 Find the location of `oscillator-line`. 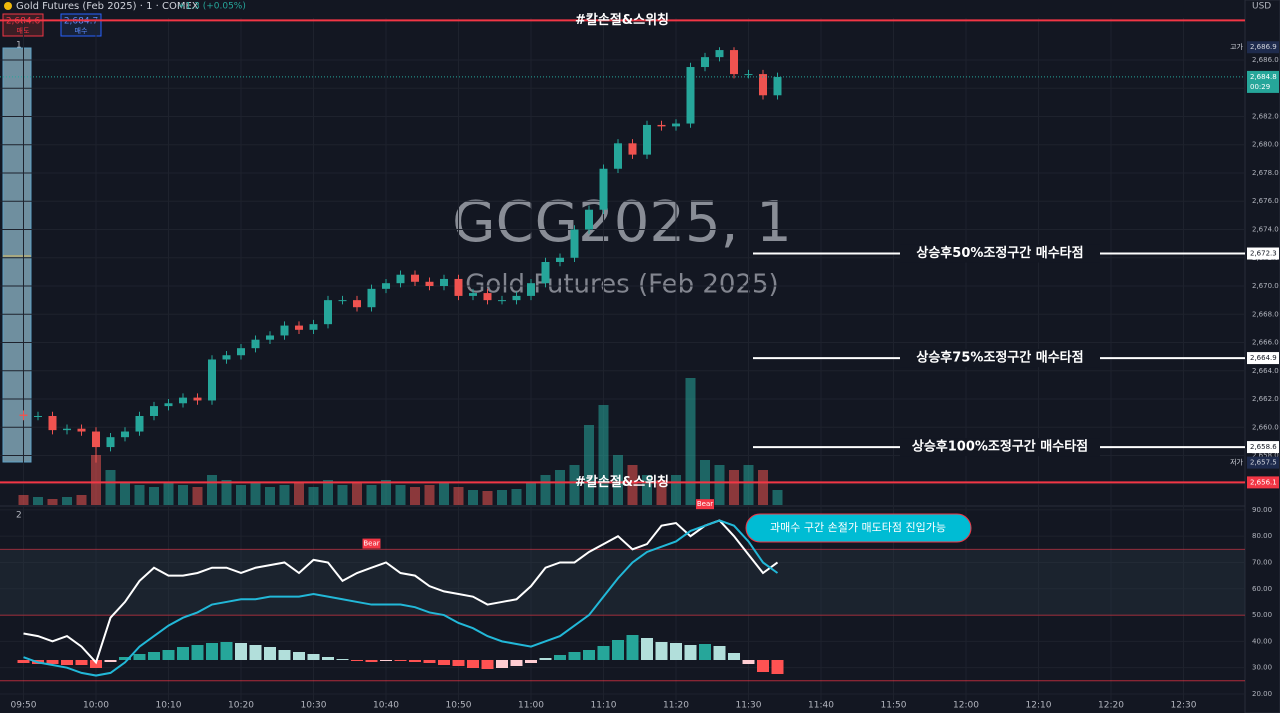

oscillator-line is located at coordinates (401, 598).